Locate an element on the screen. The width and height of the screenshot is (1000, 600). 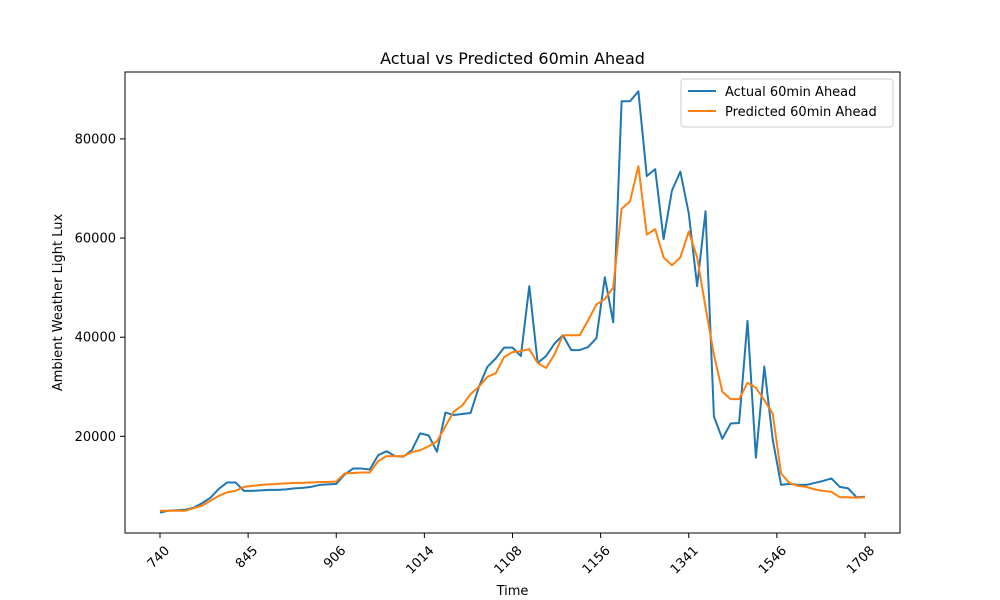
y-axis-label: Ambient Weather Light Lux is located at coordinates (58, 303).